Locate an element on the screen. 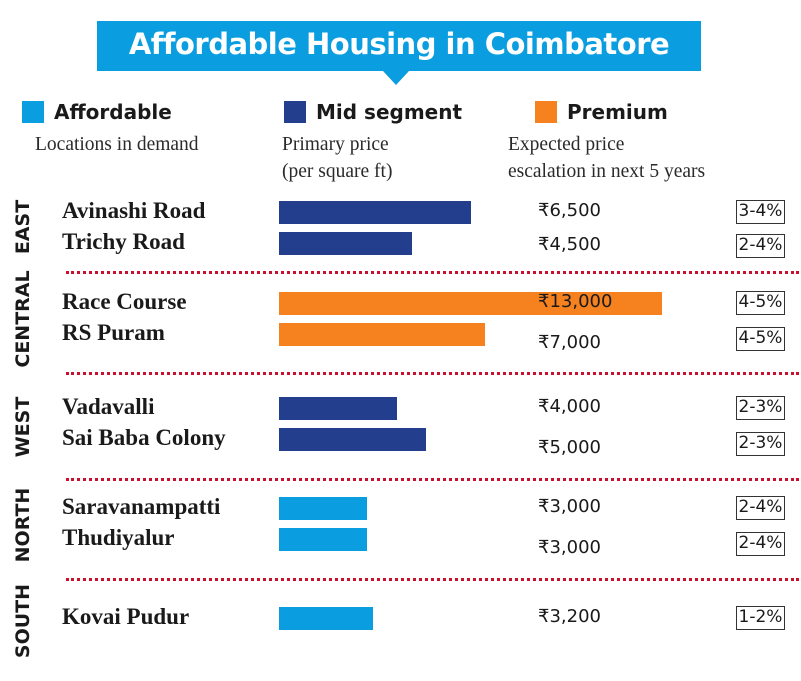 The width and height of the screenshot is (801, 681). location-name-race-course: Race Course is located at coordinates (124, 301).